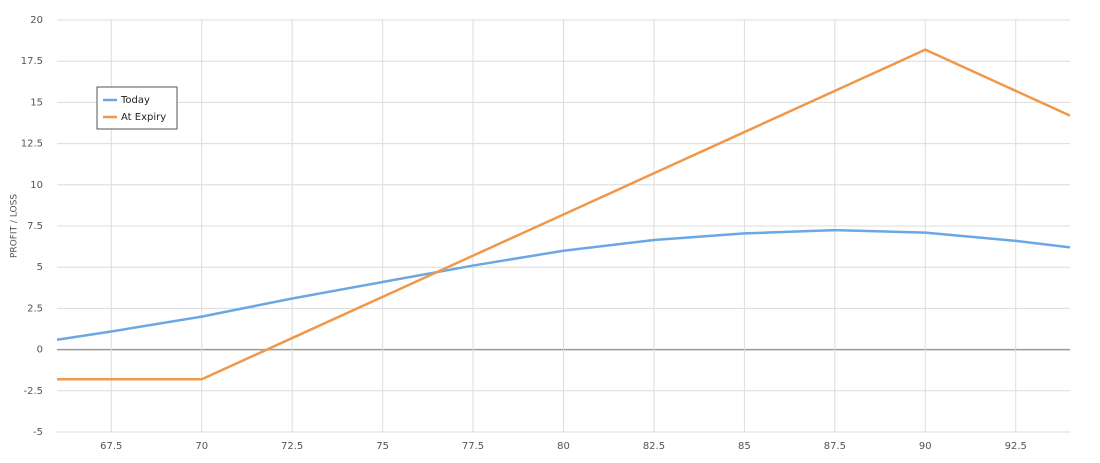 The image size is (1100, 463). Describe the element at coordinates (292, 446) in the screenshot. I see `x-tick-label: 72.5` at that location.